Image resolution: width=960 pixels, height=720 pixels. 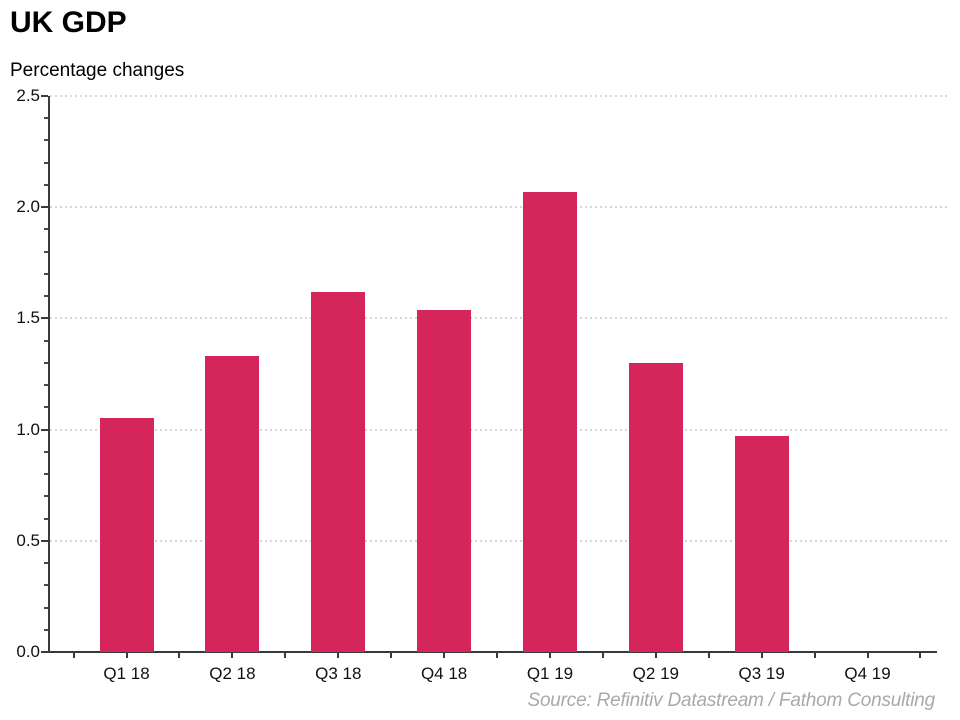 I want to click on x-axis-label: Q2 18, so click(x=232, y=673).